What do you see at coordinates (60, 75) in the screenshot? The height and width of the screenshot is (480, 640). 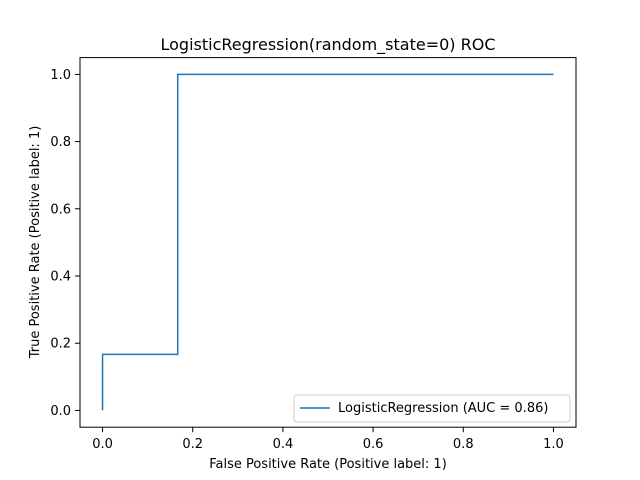 I see `y-tick-label: 1.0` at bounding box center [60, 75].